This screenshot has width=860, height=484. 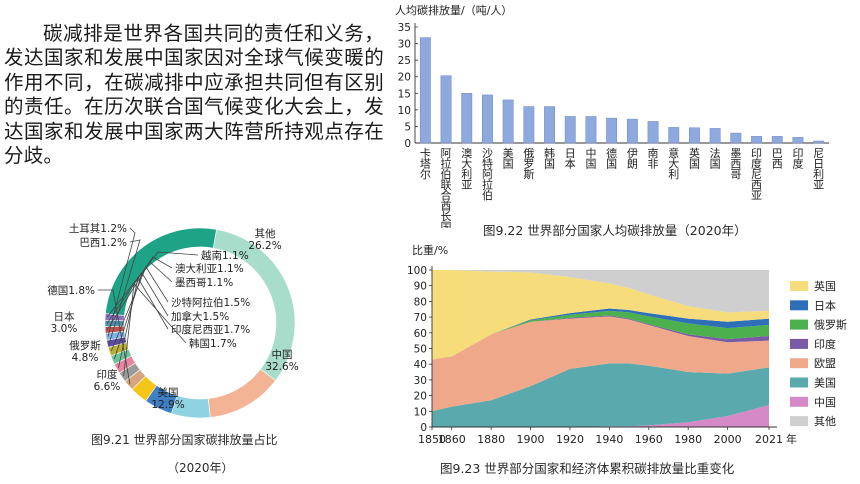 What do you see at coordinates (139, 290) in the screenshot?
I see `label-australia-leader` at bounding box center [139, 290].